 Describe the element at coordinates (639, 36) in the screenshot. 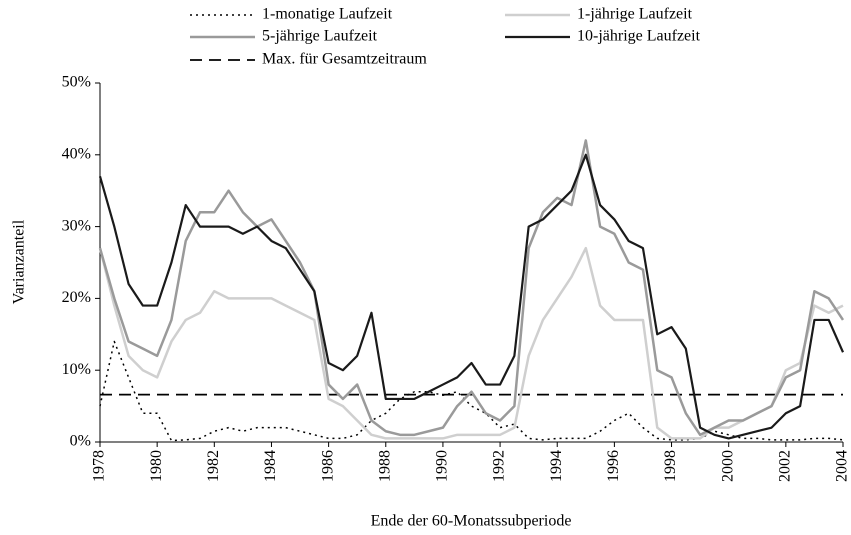

I see `legend-label: 10-jährige Laufzeit` at that location.